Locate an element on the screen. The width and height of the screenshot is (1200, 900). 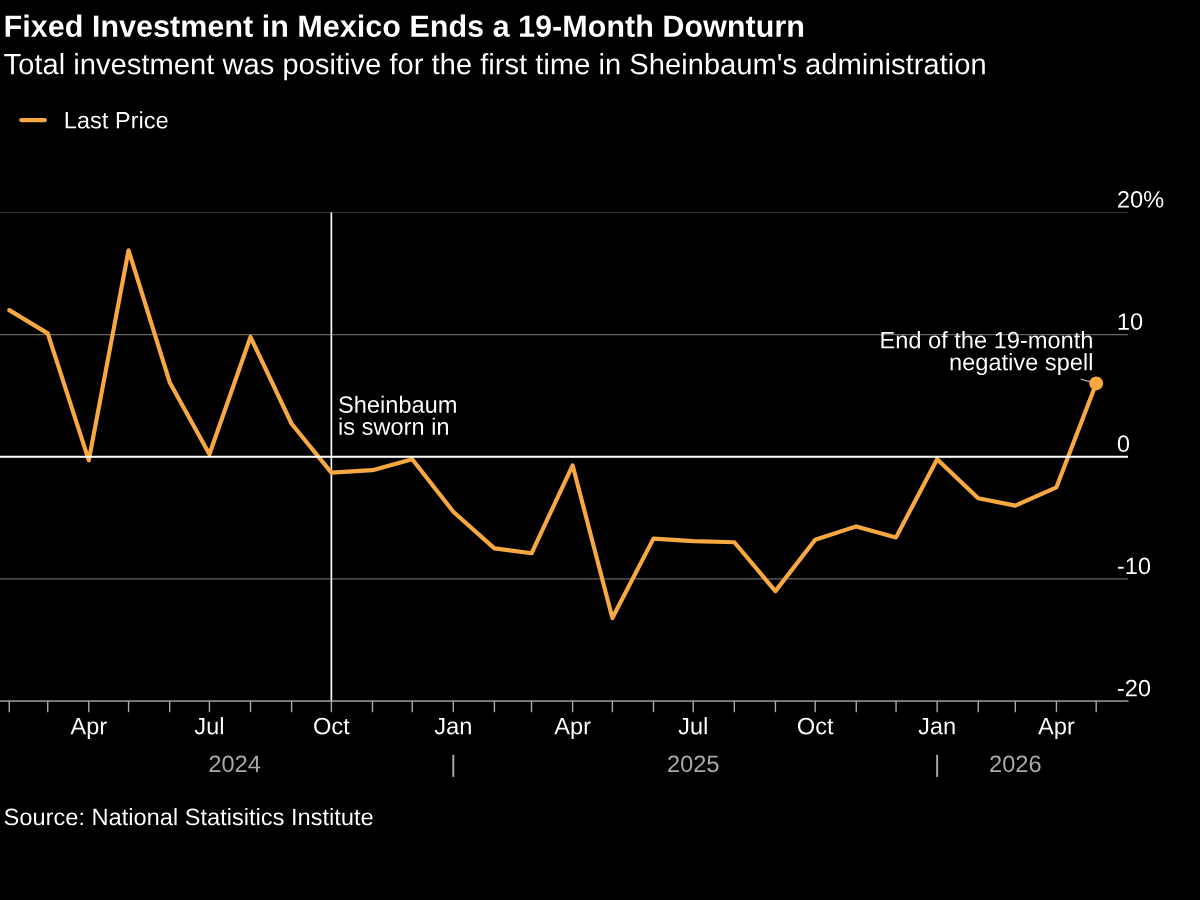
ref-line-label: Sheinbaum is sworn in is located at coordinates (397, 415).